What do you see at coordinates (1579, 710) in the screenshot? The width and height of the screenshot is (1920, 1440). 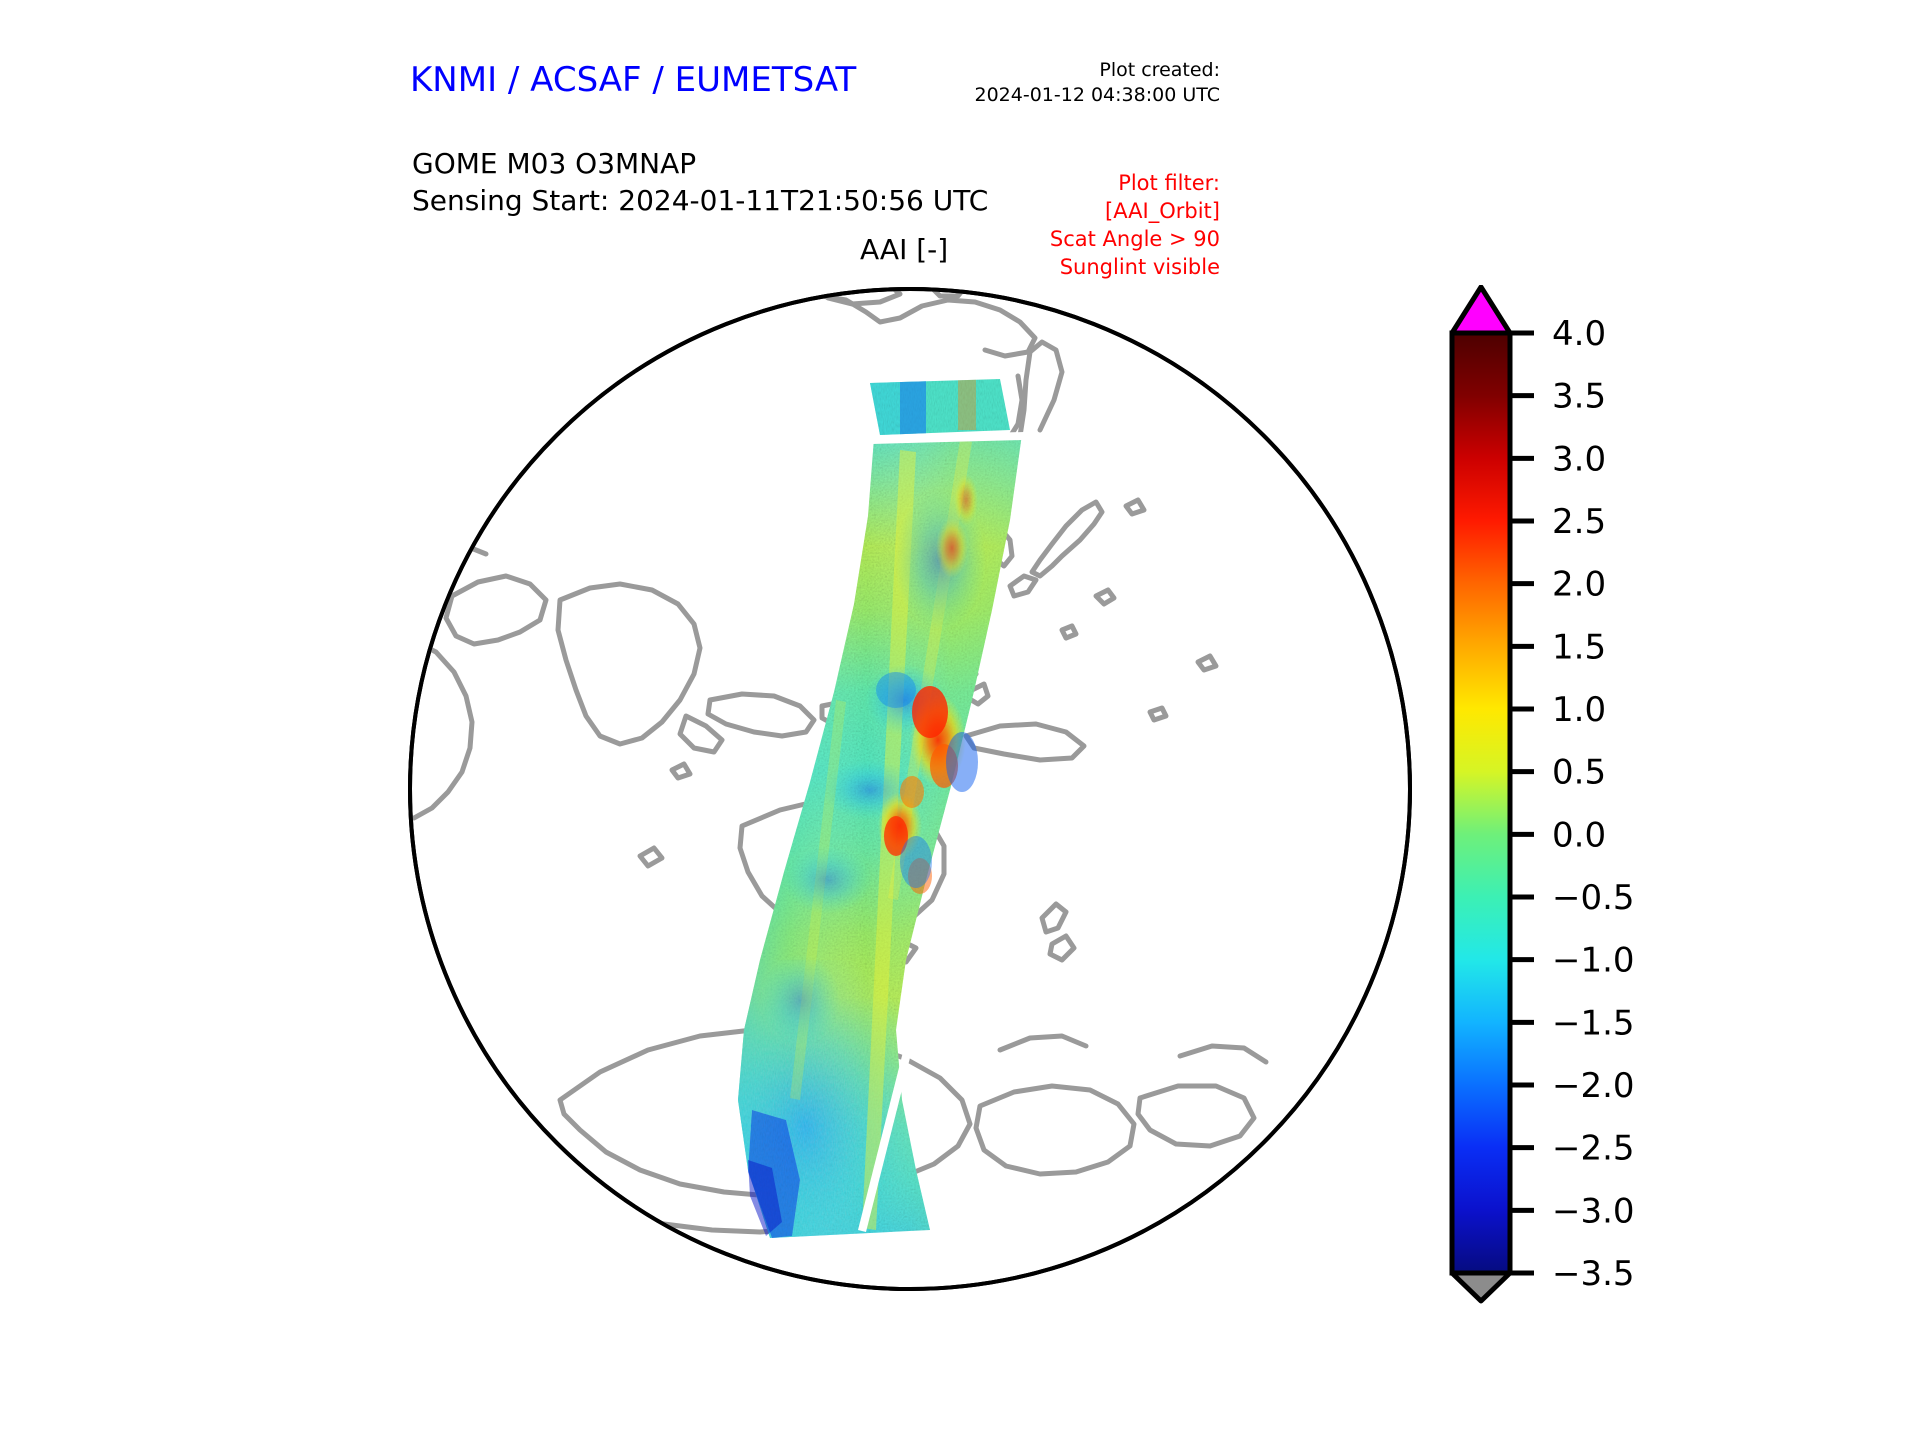 I see `colorbar-tick-label: 1.0` at bounding box center [1579, 710].